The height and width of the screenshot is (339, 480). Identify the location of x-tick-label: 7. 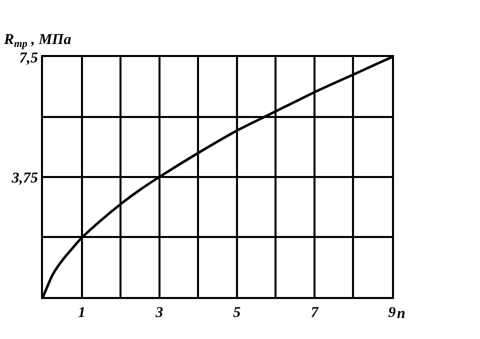
(314, 313).